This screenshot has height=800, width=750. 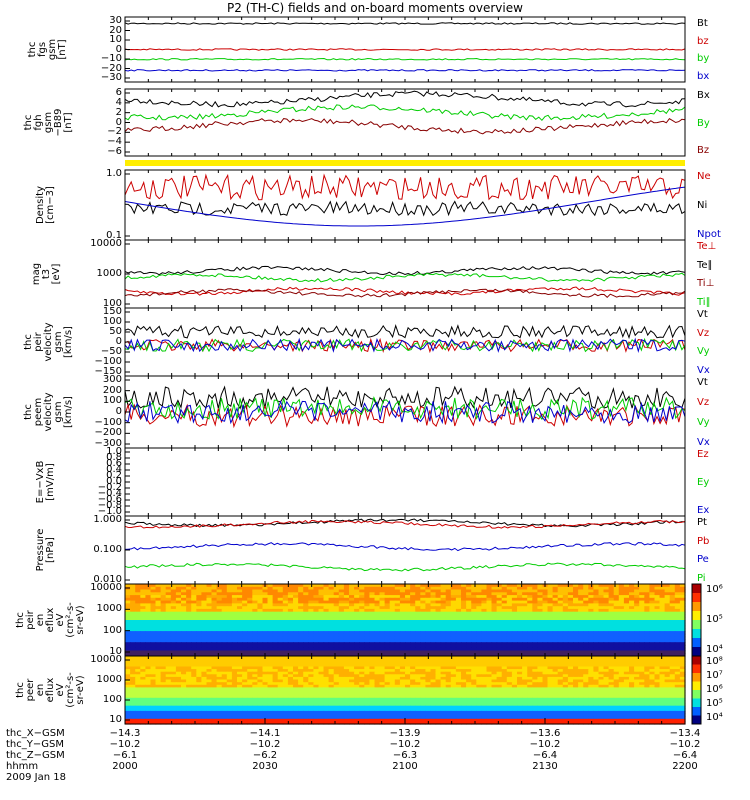 What do you see at coordinates (714, 675) in the screenshot?
I see `colorbar-tick-label: 10⁷` at bounding box center [714, 675].